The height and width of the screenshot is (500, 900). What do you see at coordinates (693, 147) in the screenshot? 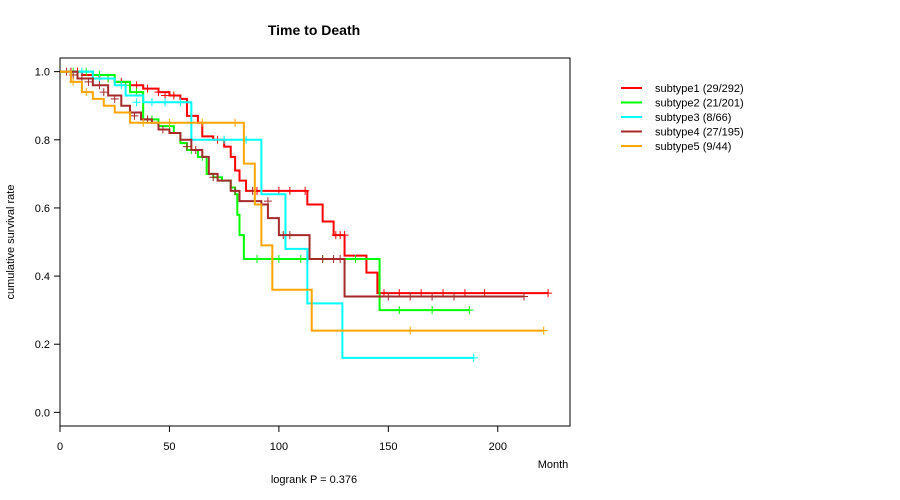
I see `legend-entry: subtype5 (9/44)` at bounding box center [693, 147].